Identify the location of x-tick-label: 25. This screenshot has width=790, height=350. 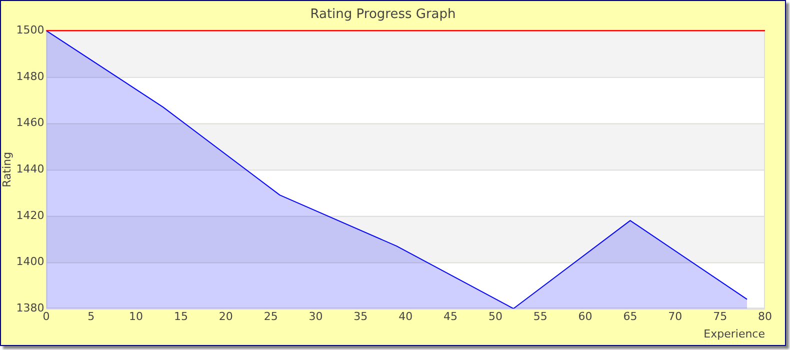
(271, 317).